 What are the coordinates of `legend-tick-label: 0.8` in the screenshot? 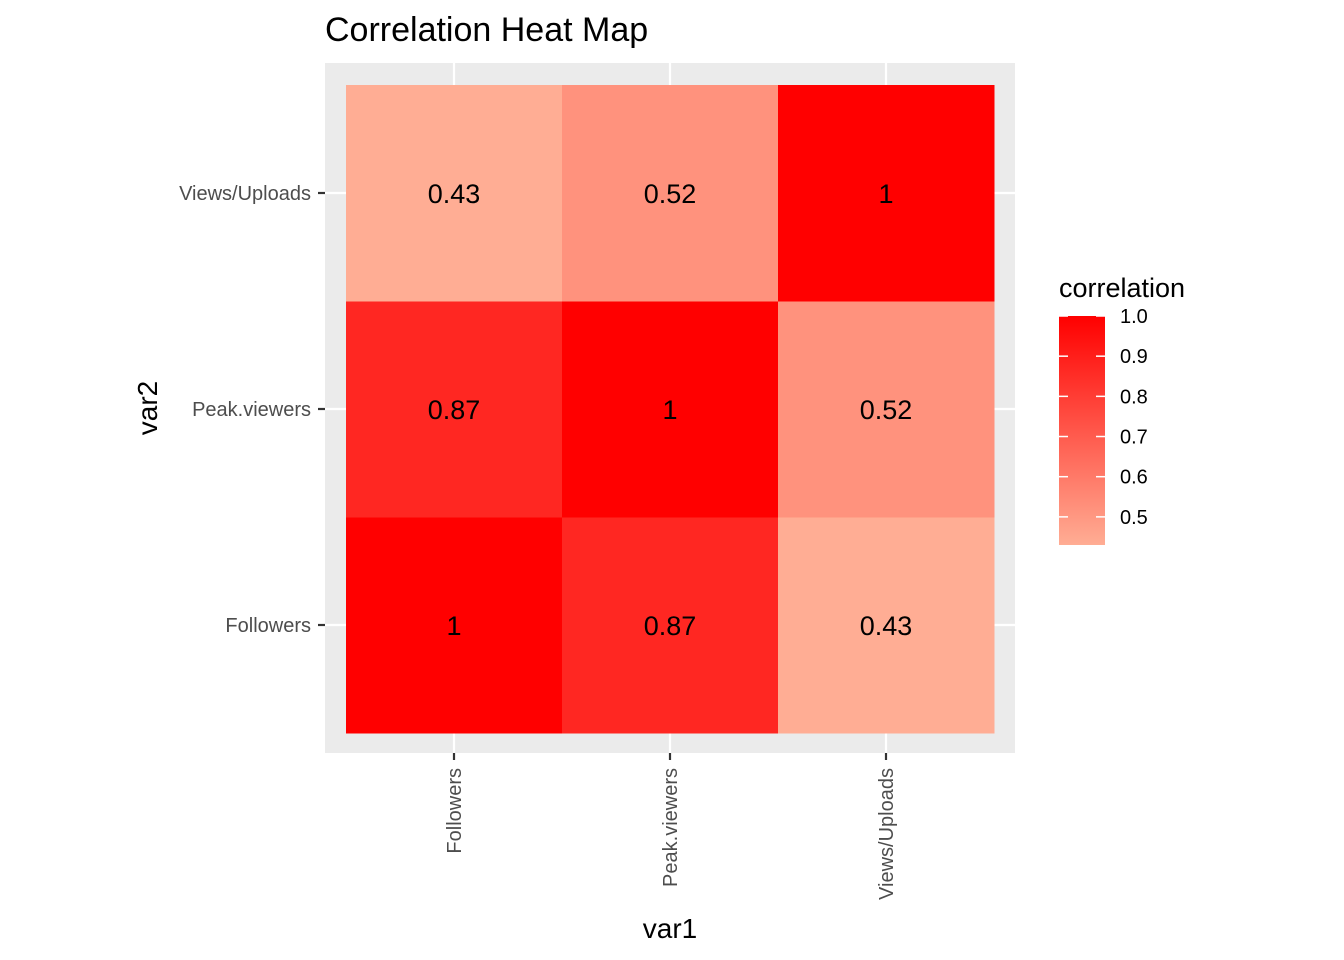 It's located at (1134, 397).